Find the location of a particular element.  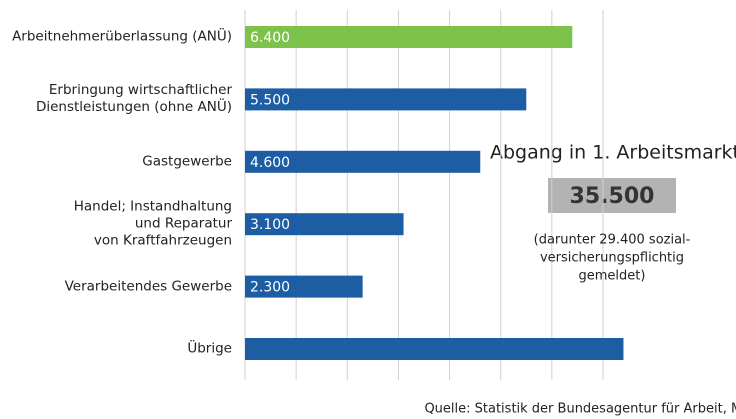

category-label: Übrige is located at coordinates (209, 348).